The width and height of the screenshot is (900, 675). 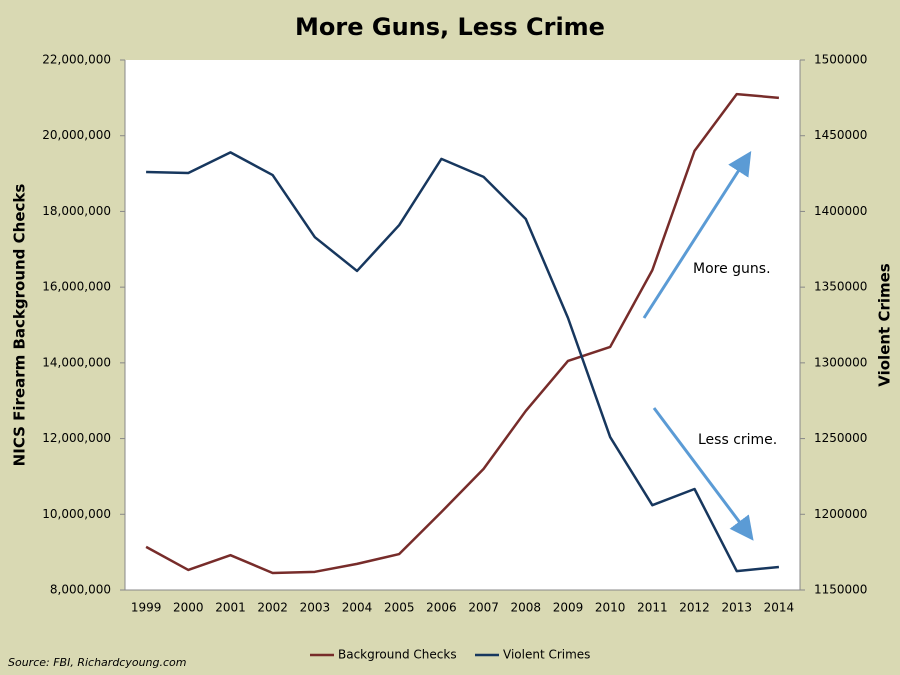 What do you see at coordinates (694, 608) in the screenshot?
I see `x-tick-label: 2012` at bounding box center [694, 608].